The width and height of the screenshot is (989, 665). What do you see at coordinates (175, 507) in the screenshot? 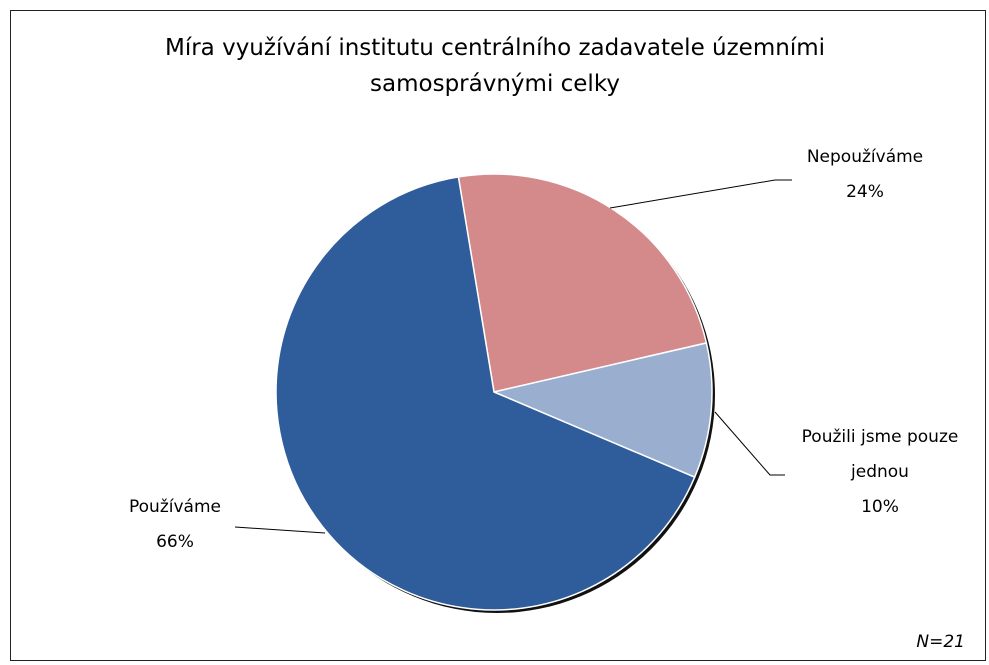
I see `category-label: Používáme` at bounding box center [175, 507].